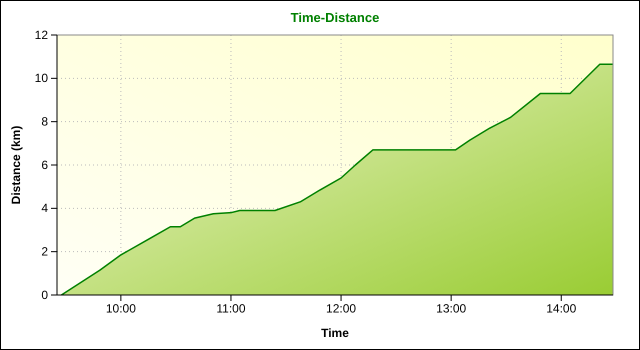  Describe the element at coordinates (16, 165) in the screenshot. I see `y-axis-title: Distance (km)` at that location.